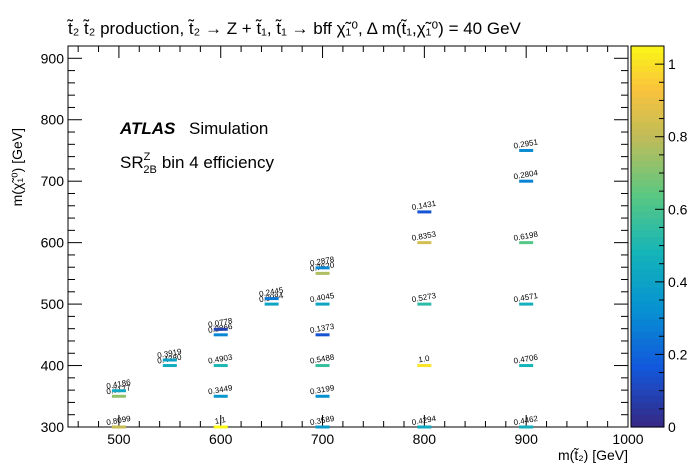  What do you see at coordinates (593, 455) in the screenshot?
I see `x-axis-label: m(t̃₂) [GeV]` at bounding box center [593, 455].